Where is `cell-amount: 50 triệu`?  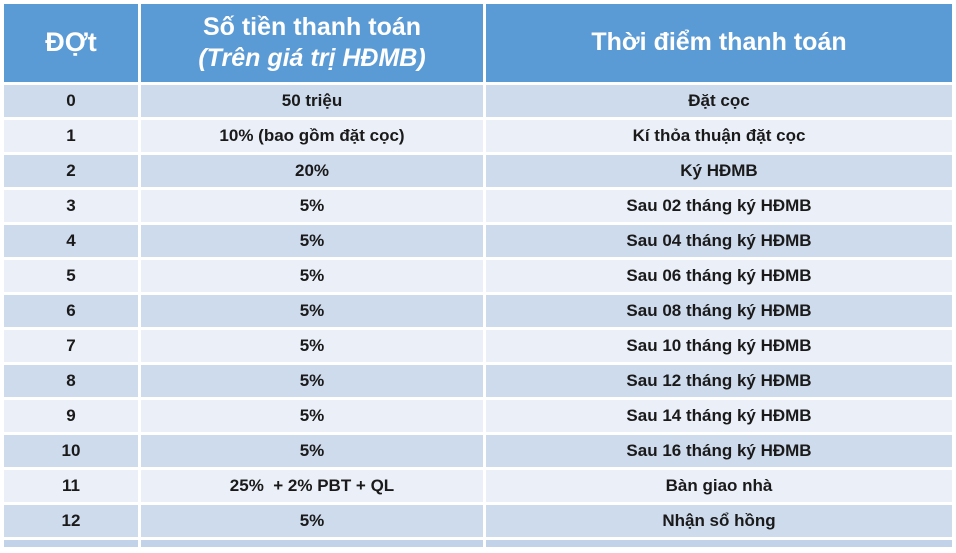
cell-amount: 50 triệu is located at coordinates (312, 101).